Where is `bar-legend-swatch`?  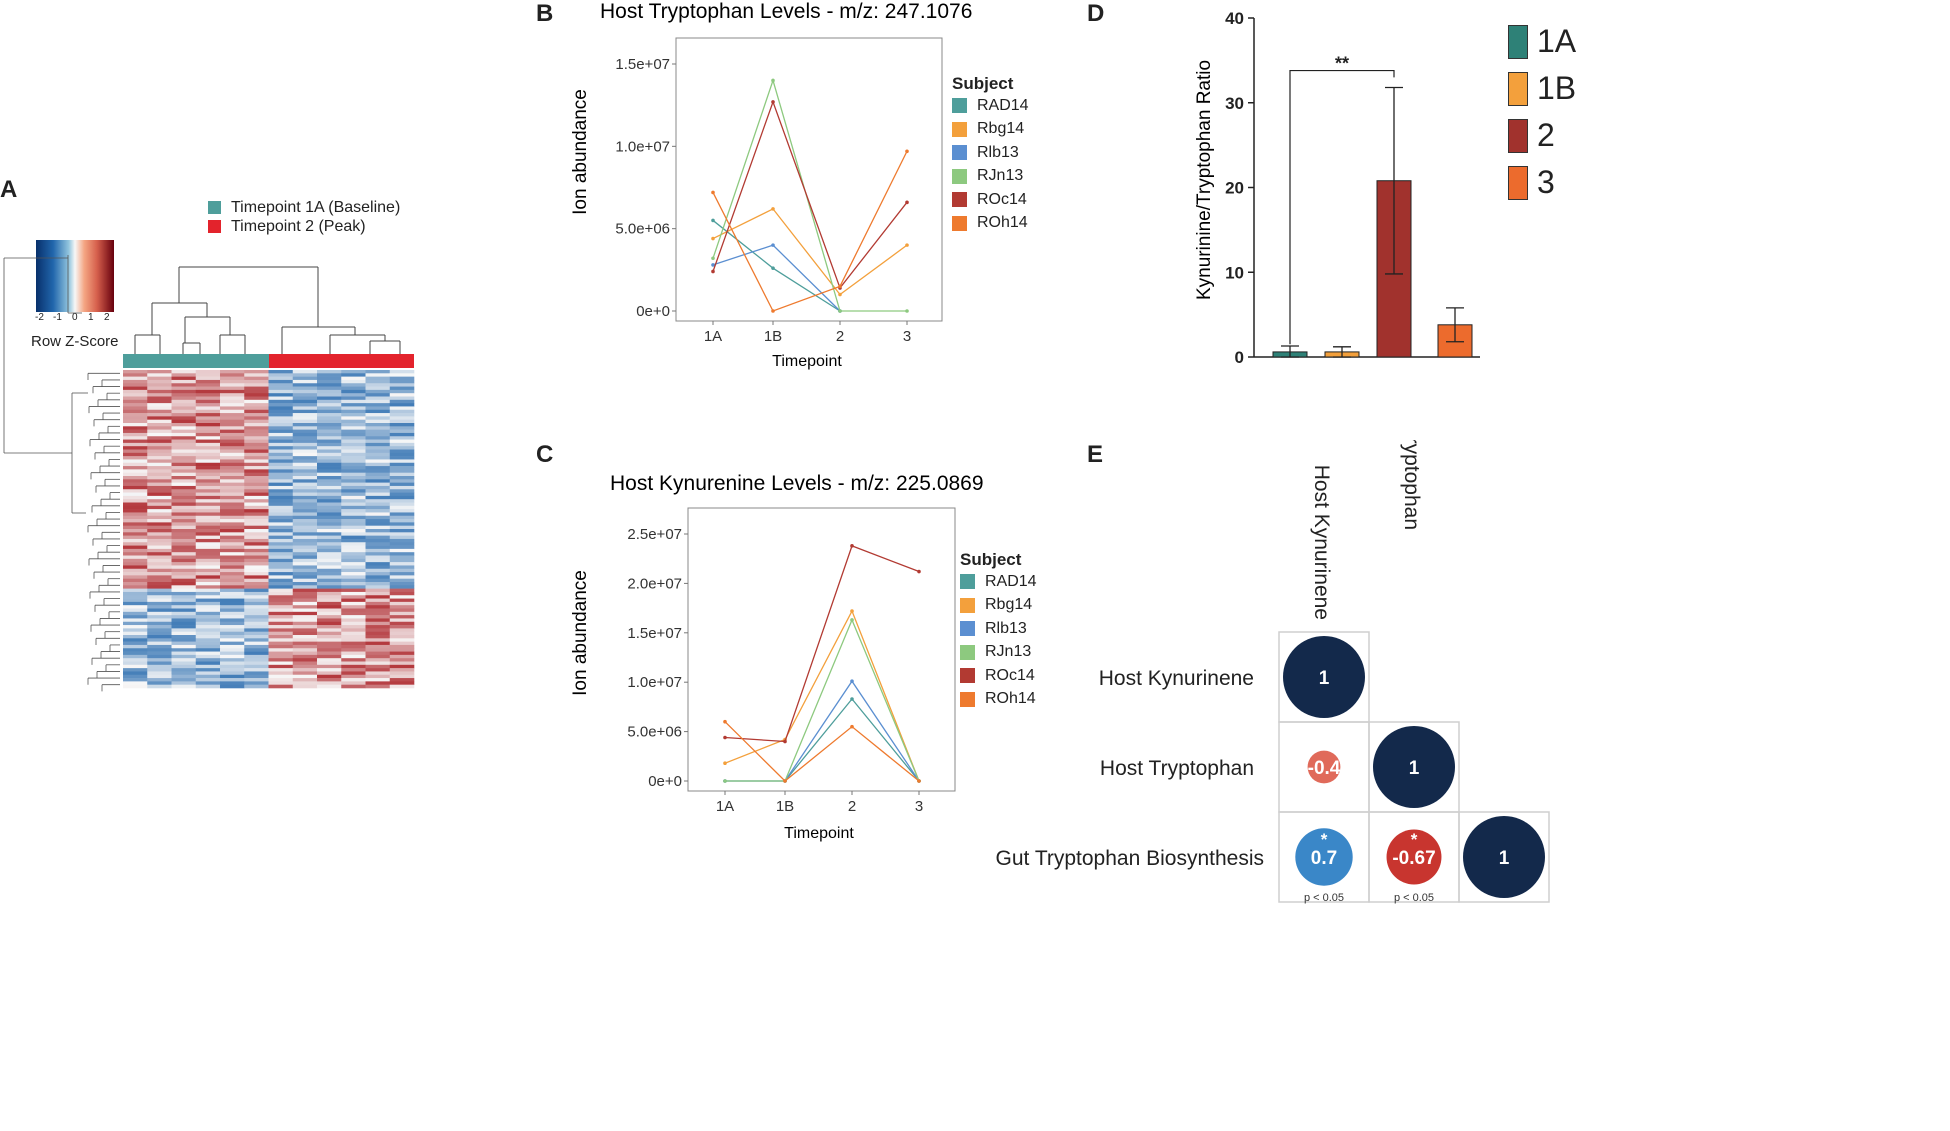 bar-legend-swatch is located at coordinates (1518, 41).